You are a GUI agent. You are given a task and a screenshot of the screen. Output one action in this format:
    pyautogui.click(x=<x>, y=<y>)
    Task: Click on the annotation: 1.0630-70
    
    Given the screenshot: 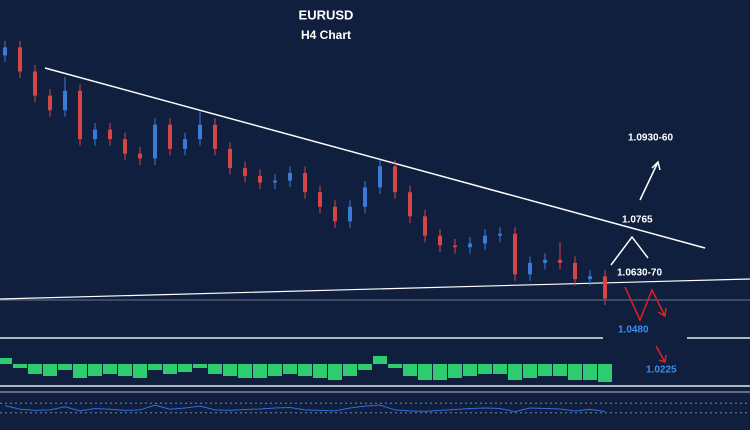 What is the action you would take?
    pyautogui.click(x=639, y=273)
    